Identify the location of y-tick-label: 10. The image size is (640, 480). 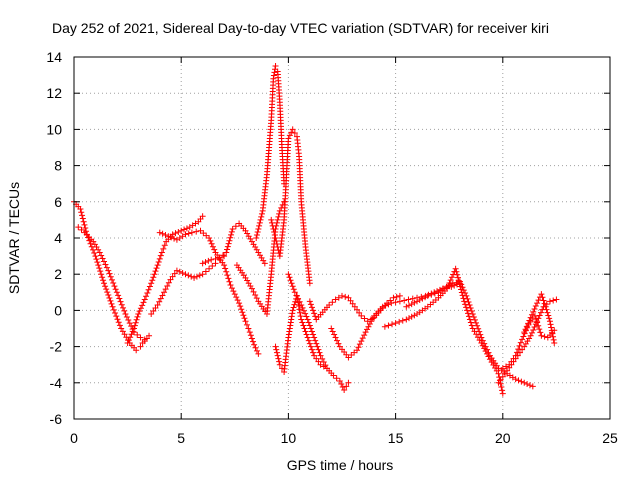
(54, 129).